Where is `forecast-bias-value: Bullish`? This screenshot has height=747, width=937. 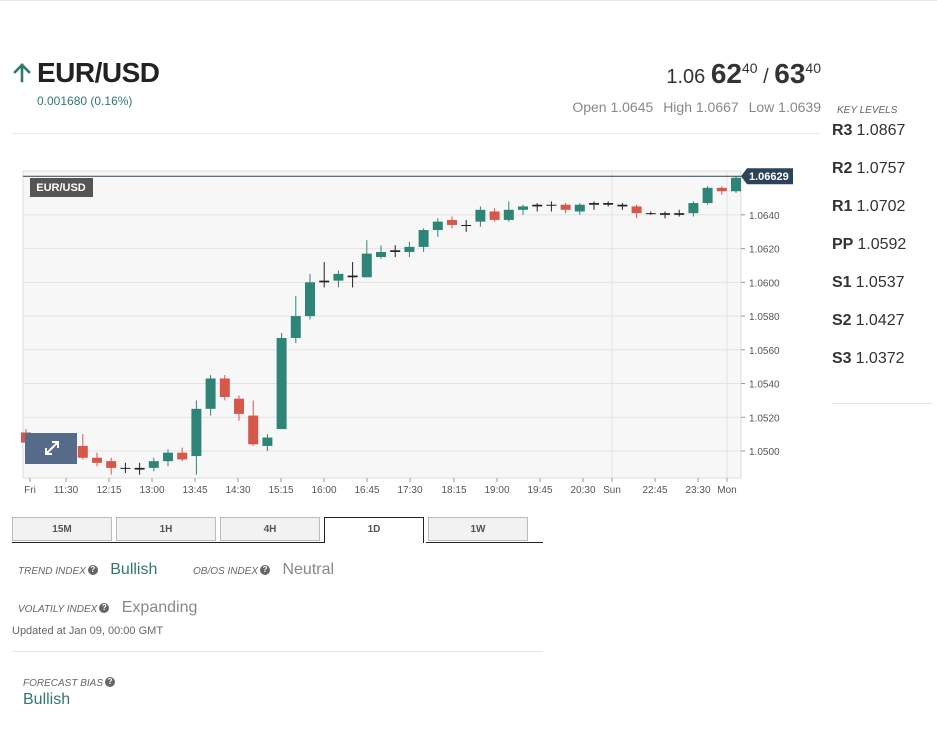
forecast-bias-value: Bullish is located at coordinates (47, 699).